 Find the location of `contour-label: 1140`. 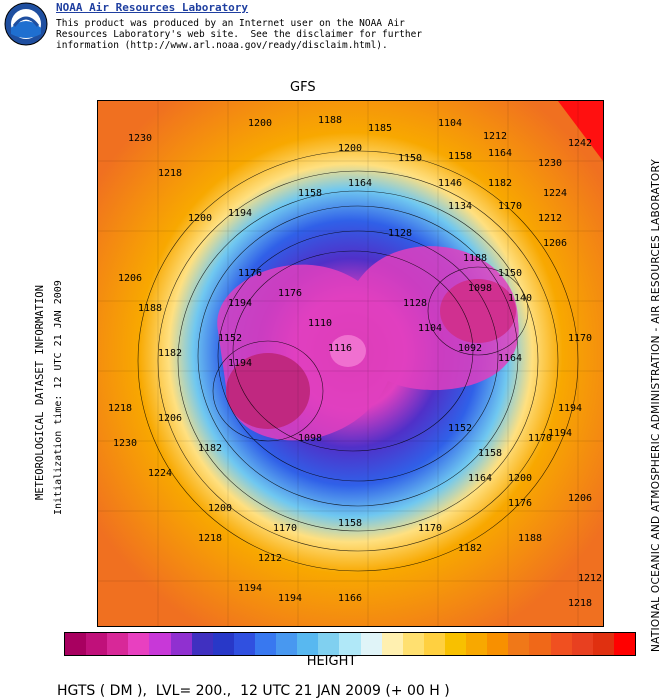

contour-label: 1140 is located at coordinates (520, 298).